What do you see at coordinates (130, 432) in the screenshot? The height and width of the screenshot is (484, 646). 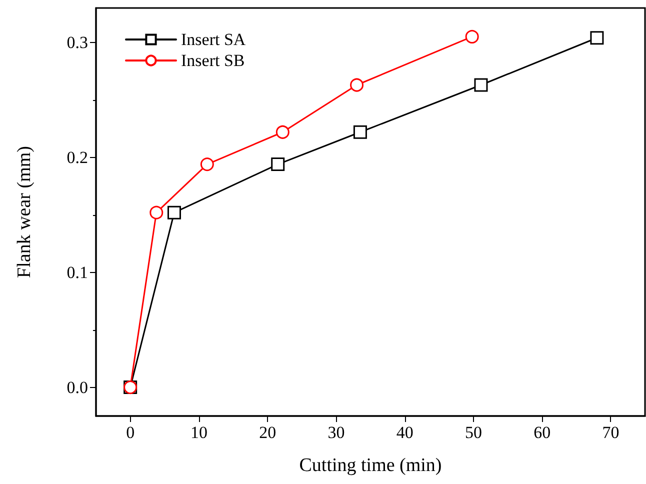 I see `x-tick-label: 0` at bounding box center [130, 432].